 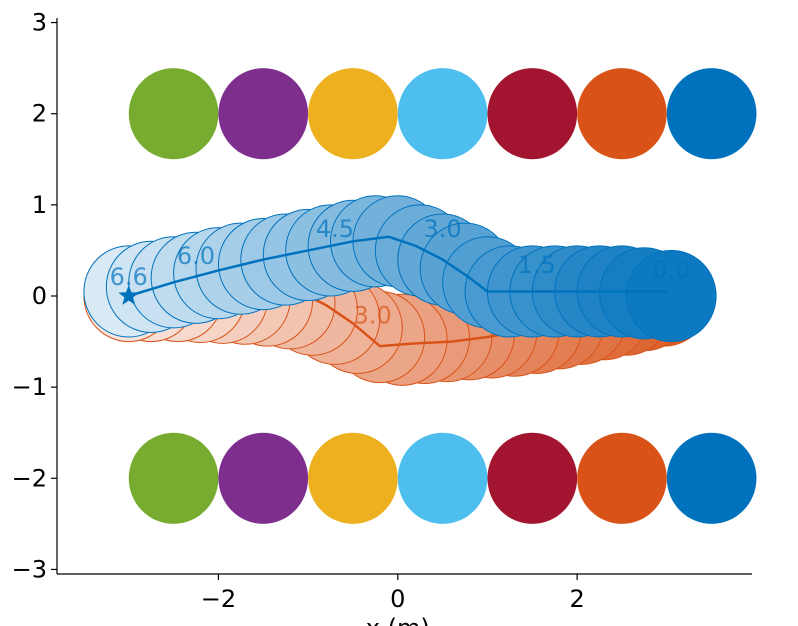 I want to click on x-tick-label: −2, so click(x=218, y=599).